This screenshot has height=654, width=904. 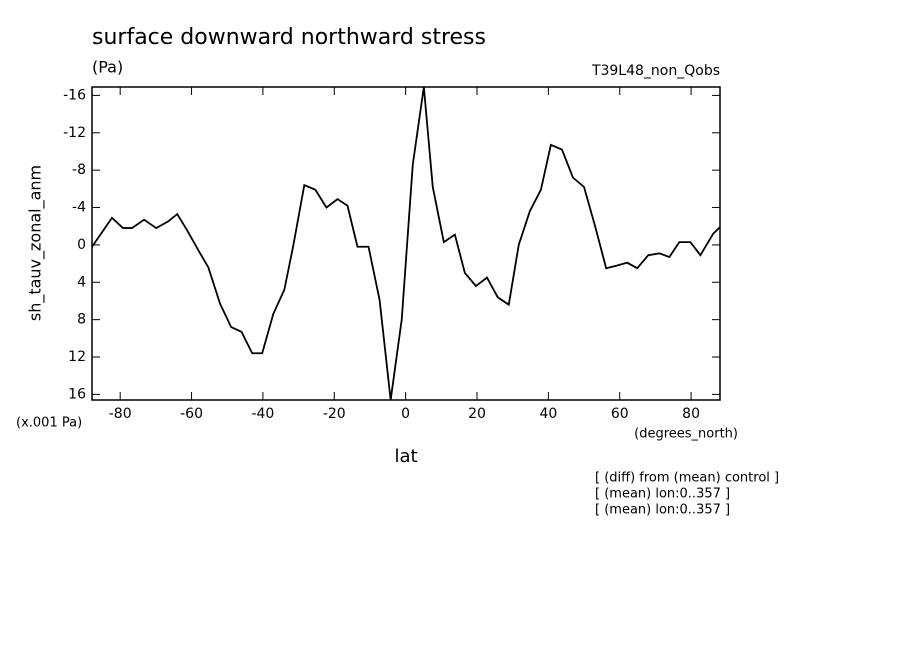 I want to click on y-tick-label: -4, so click(x=79, y=208).